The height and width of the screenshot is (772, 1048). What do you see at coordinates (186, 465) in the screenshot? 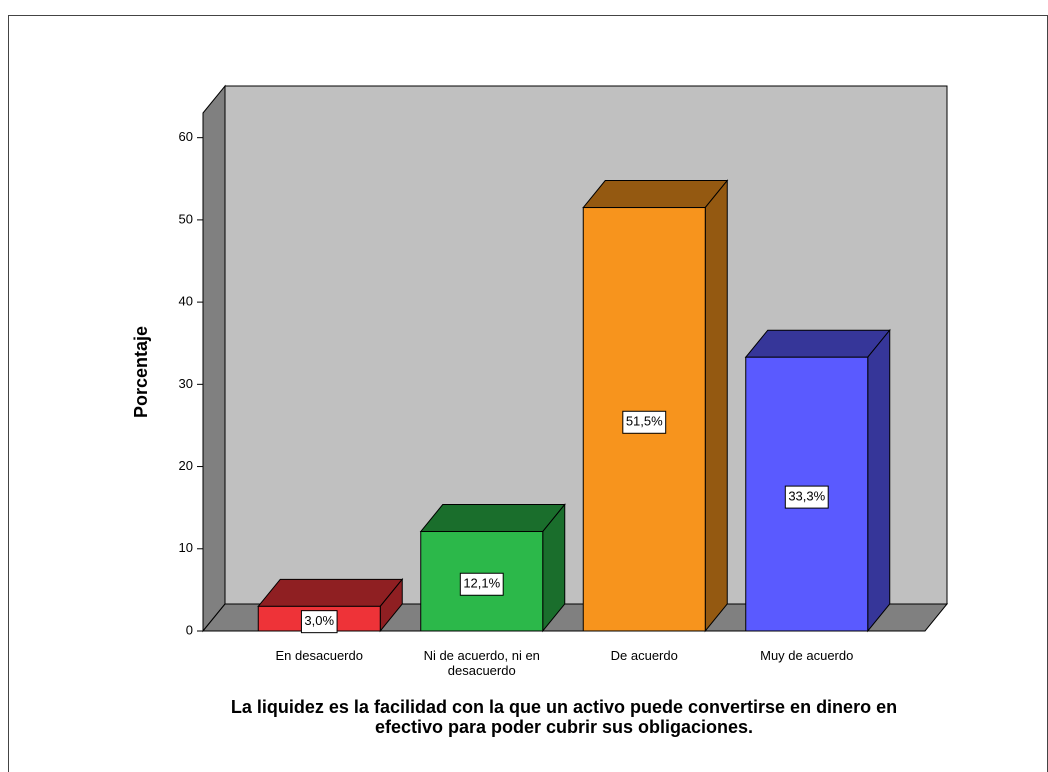
I see `y-tick-label: 20` at bounding box center [186, 465].